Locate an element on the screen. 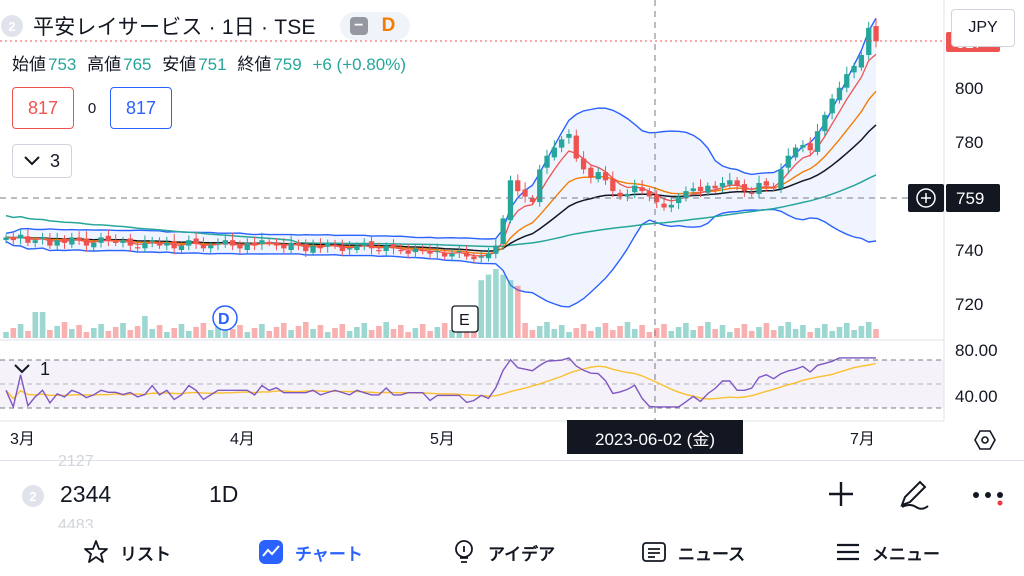 This screenshot has height=576, width=1024. more-dots-icon is located at coordinates (988, 495).